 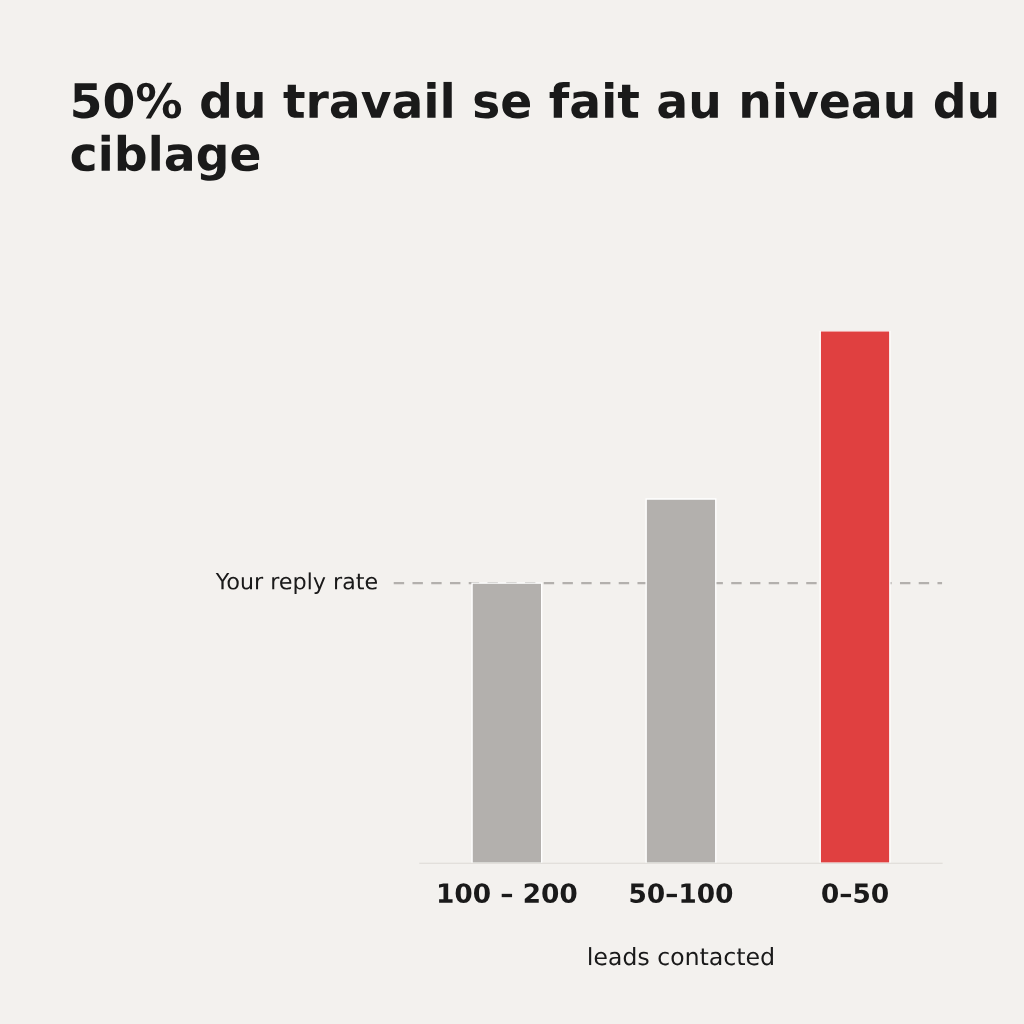 I want to click on x-tick-label: 50–100, so click(x=681, y=893).